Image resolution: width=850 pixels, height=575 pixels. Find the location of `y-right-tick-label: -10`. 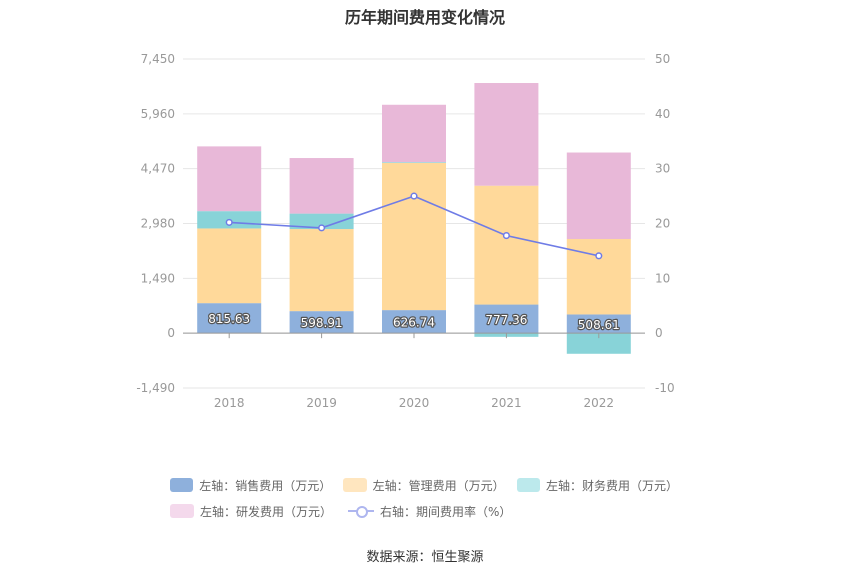

y-right-tick-label: -10 is located at coordinates (665, 388).